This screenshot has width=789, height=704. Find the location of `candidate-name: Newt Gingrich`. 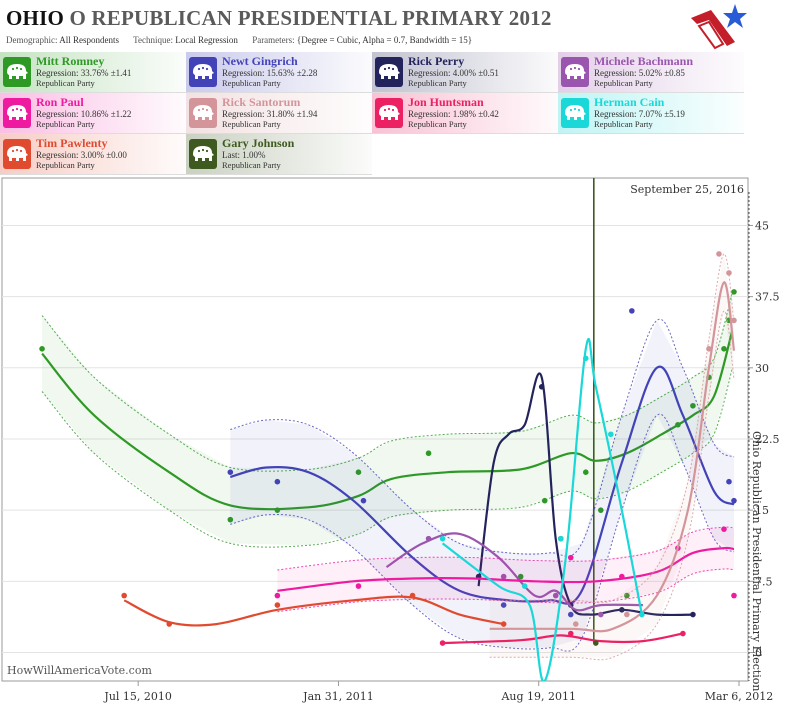

candidate-name: Newt Gingrich is located at coordinates (260, 61).